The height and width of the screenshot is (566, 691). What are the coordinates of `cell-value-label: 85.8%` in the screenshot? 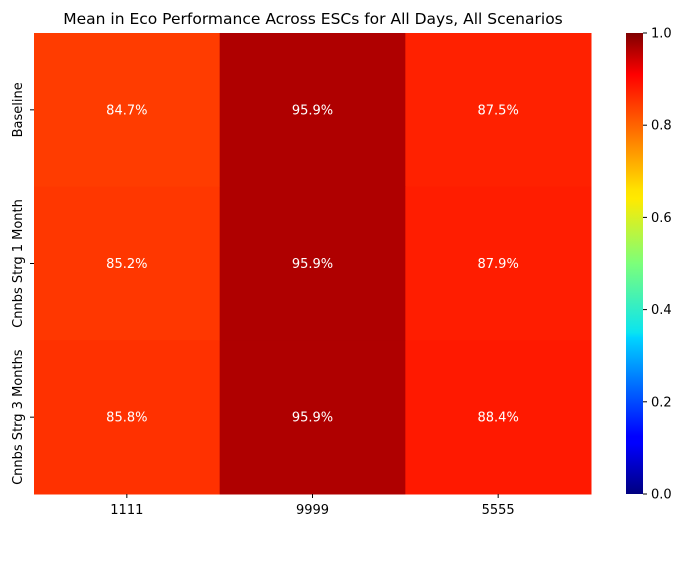 It's located at (126, 418).